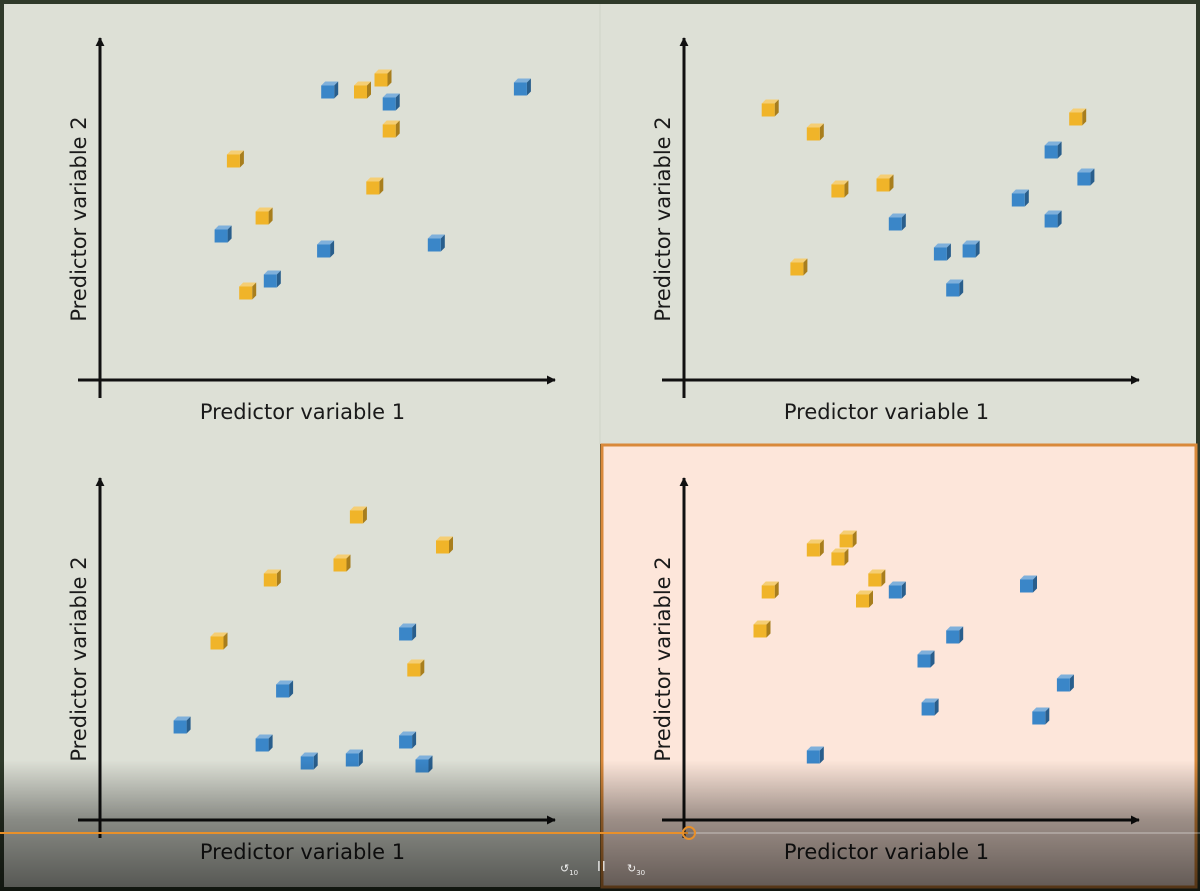  I want to click on pause-button: II, so click(602, 867).